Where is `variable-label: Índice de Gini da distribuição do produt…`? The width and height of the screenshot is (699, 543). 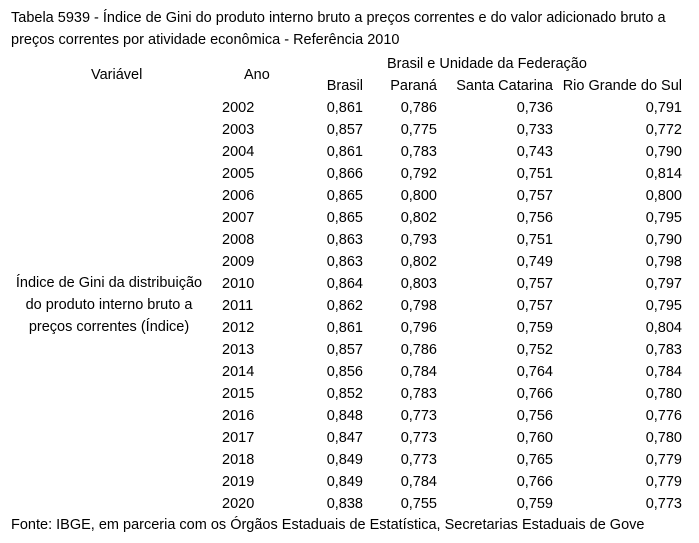
variable-label: Índice de Gini da distribuição do produt… is located at coordinates (109, 305).